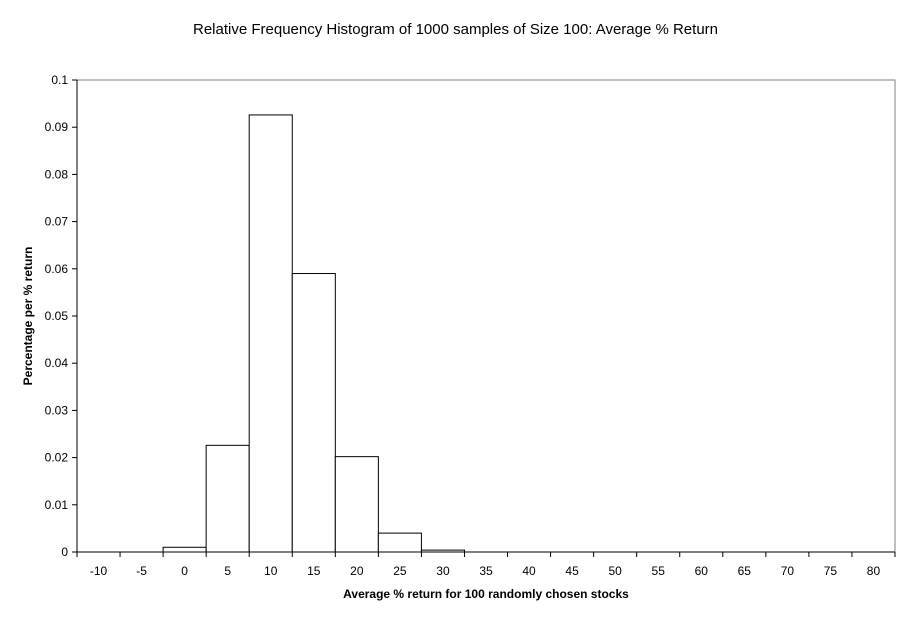  What do you see at coordinates (57, 316) in the screenshot?
I see `y-tick-label: 0.05` at bounding box center [57, 316].